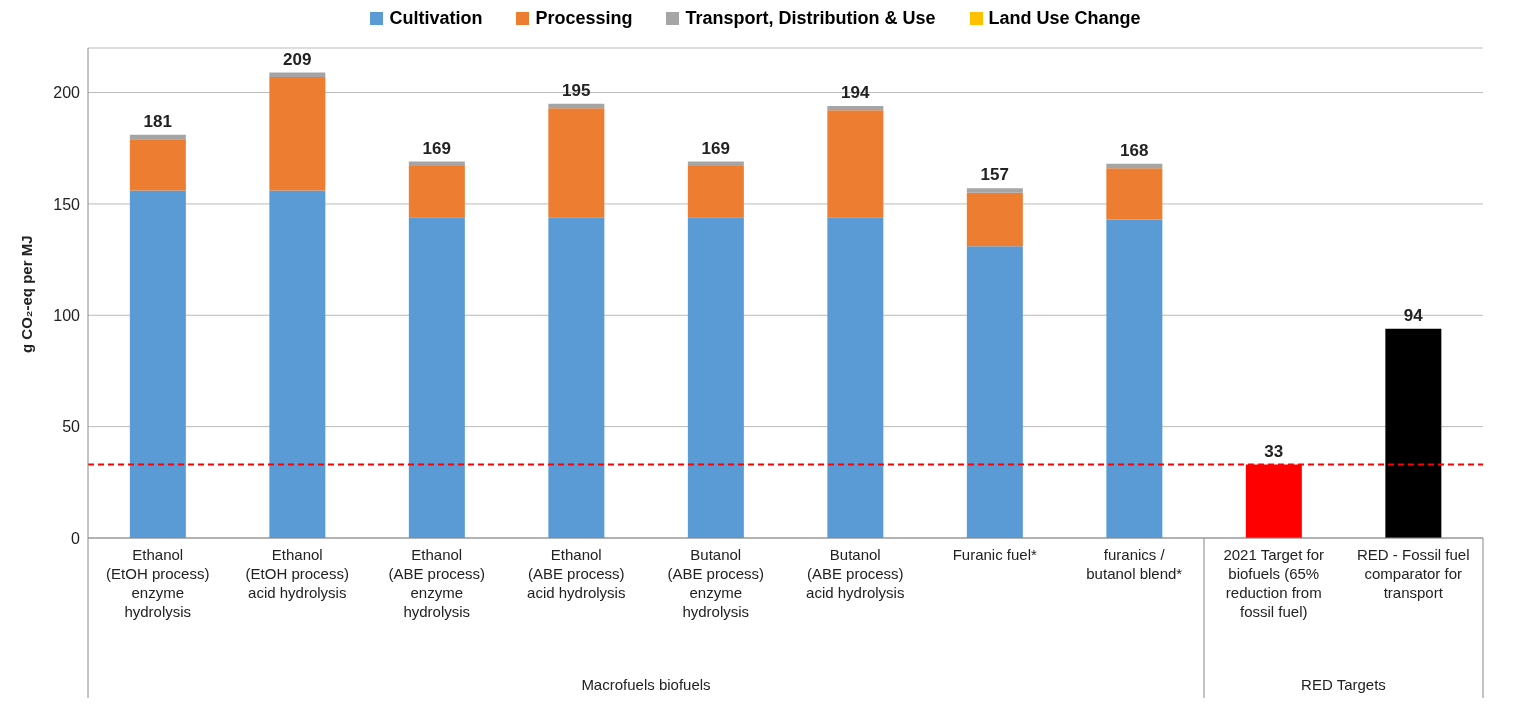 The width and height of the screenshot is (1515, 709). What do you see at coordinates (716, 583) in the screenshot?
I see `x-tick-label: Butanol (ABE process) enzyme hydrolysis` at bounding box center [716, 583].